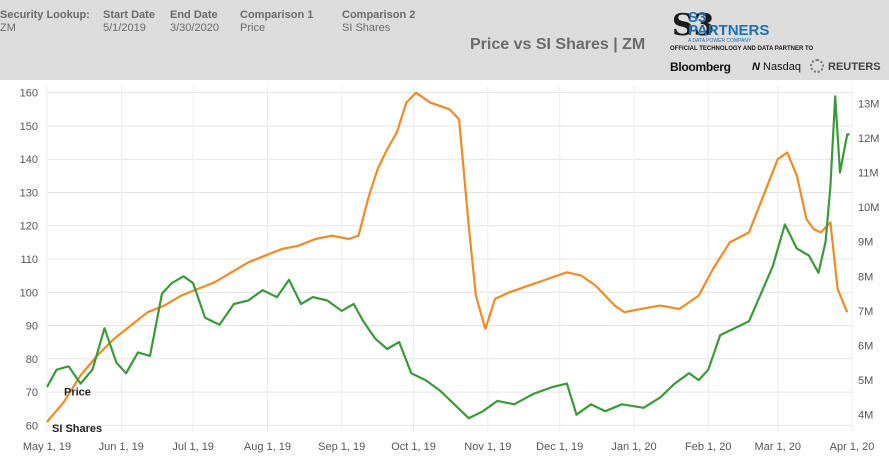 Image resolution: width=889 pixels, height=458 pixels. Describe the element at coordinates (341, 447) in the screenshot. I see `x-tick-label: Sep 1, 19` at that location.